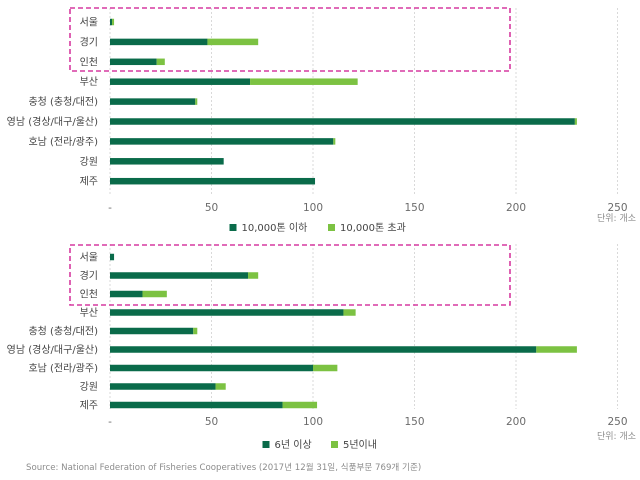 This screenshot has width=640, height=480. I want to click on legend-label: 5년이내, so click(360, 445).